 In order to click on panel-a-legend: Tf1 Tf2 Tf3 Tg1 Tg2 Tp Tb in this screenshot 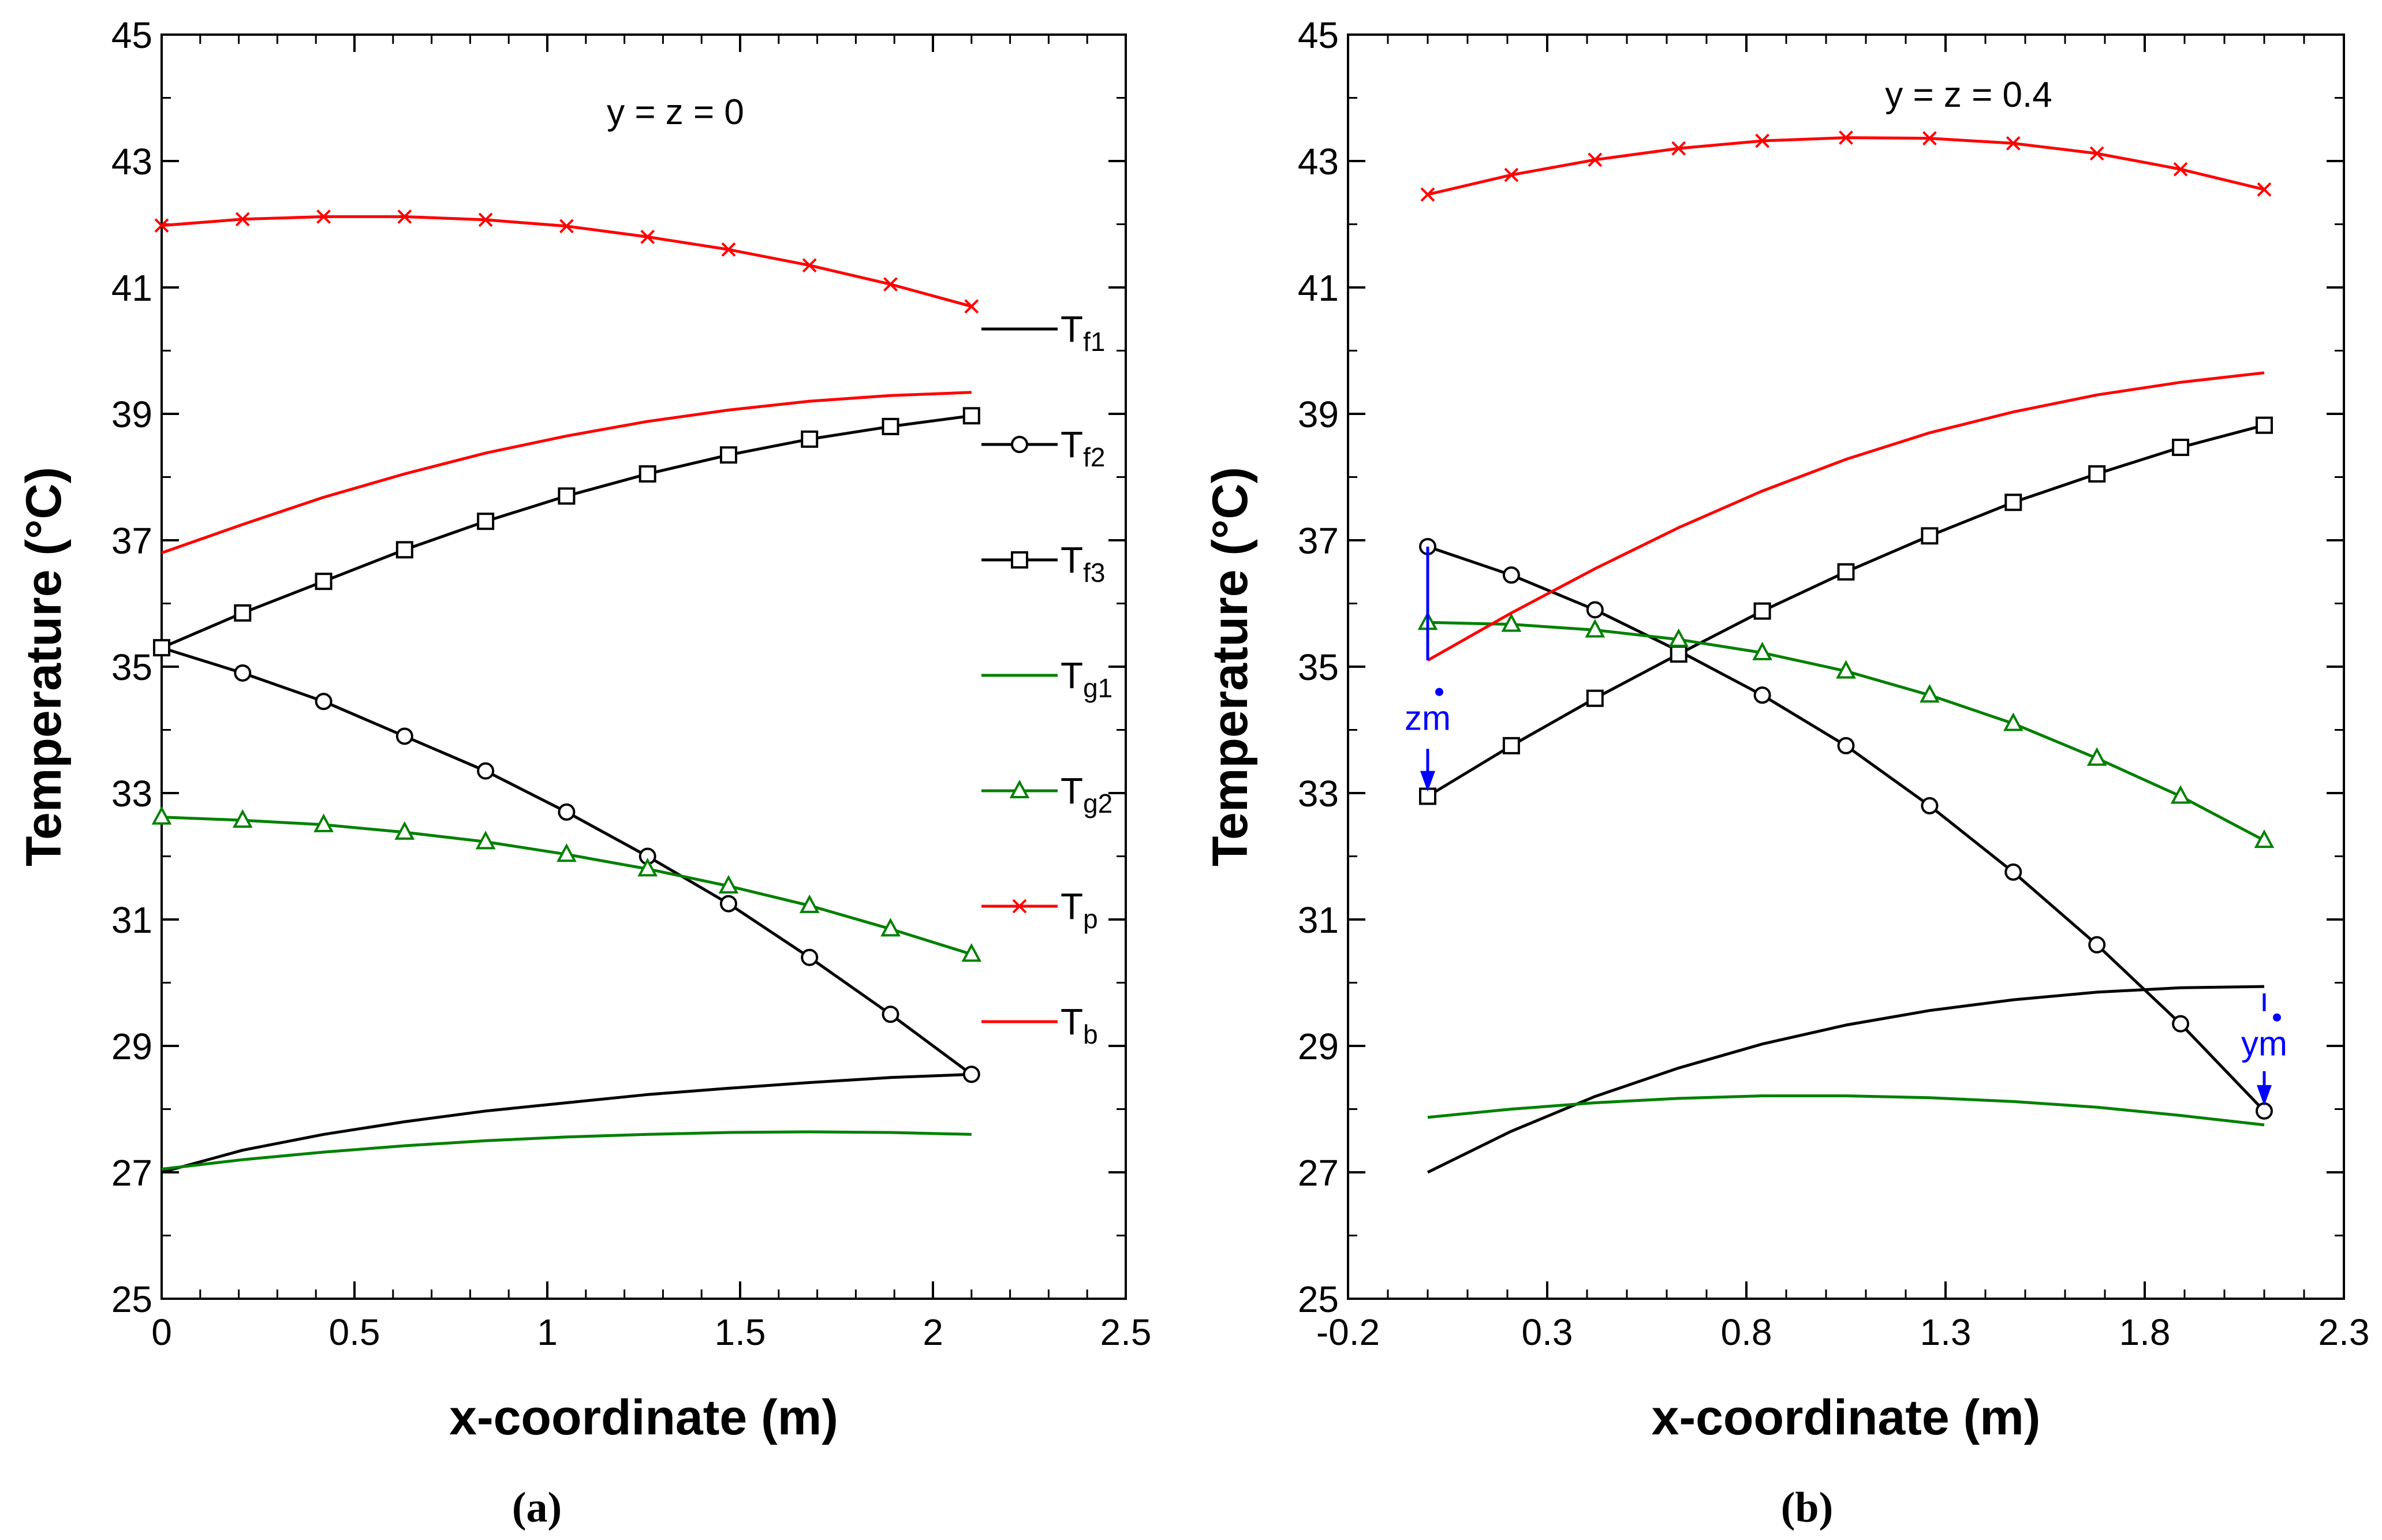, I will do `click(1046, 679)`.